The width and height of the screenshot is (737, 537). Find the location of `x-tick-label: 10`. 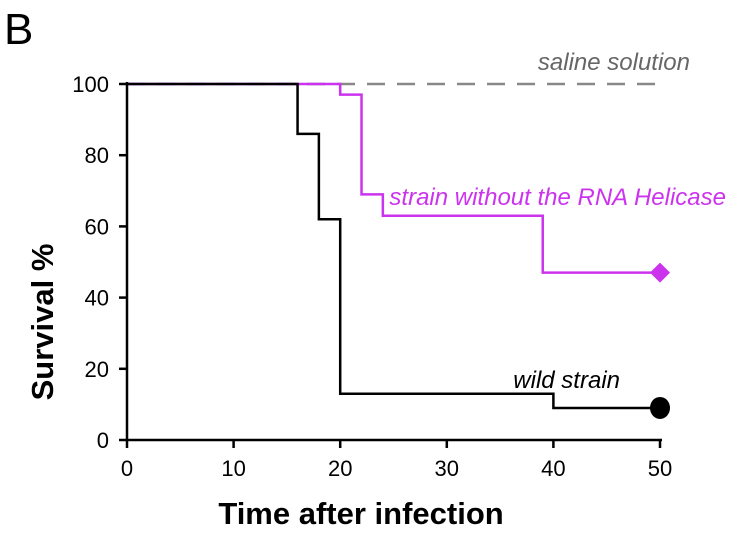

x-tick-label: 10 is located at coordinates (233, 468).